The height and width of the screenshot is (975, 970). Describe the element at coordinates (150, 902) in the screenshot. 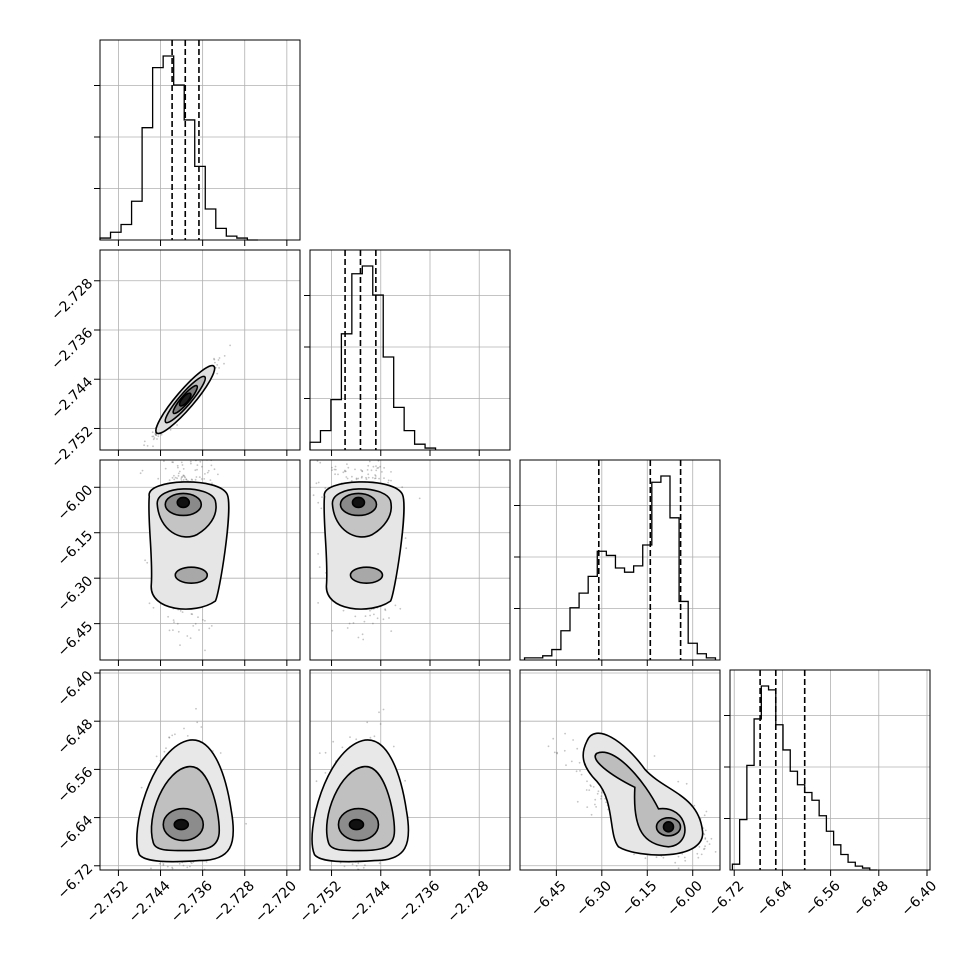

I see `x-tick-label: −2.744` at that location.